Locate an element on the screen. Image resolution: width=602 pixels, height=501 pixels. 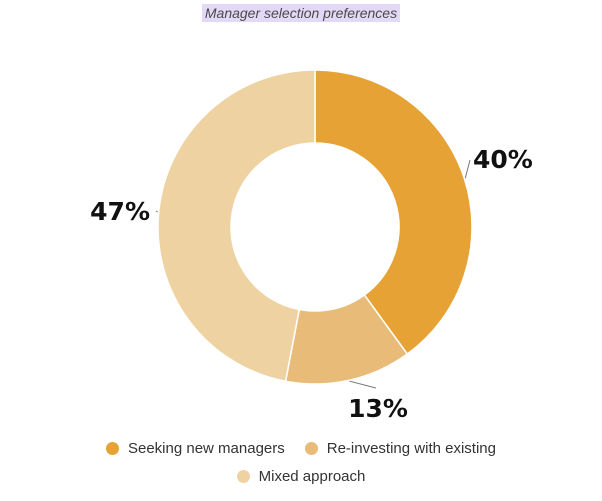
legend-label-mixed-approach: Mixed approach is located at coordinates (312, 476).